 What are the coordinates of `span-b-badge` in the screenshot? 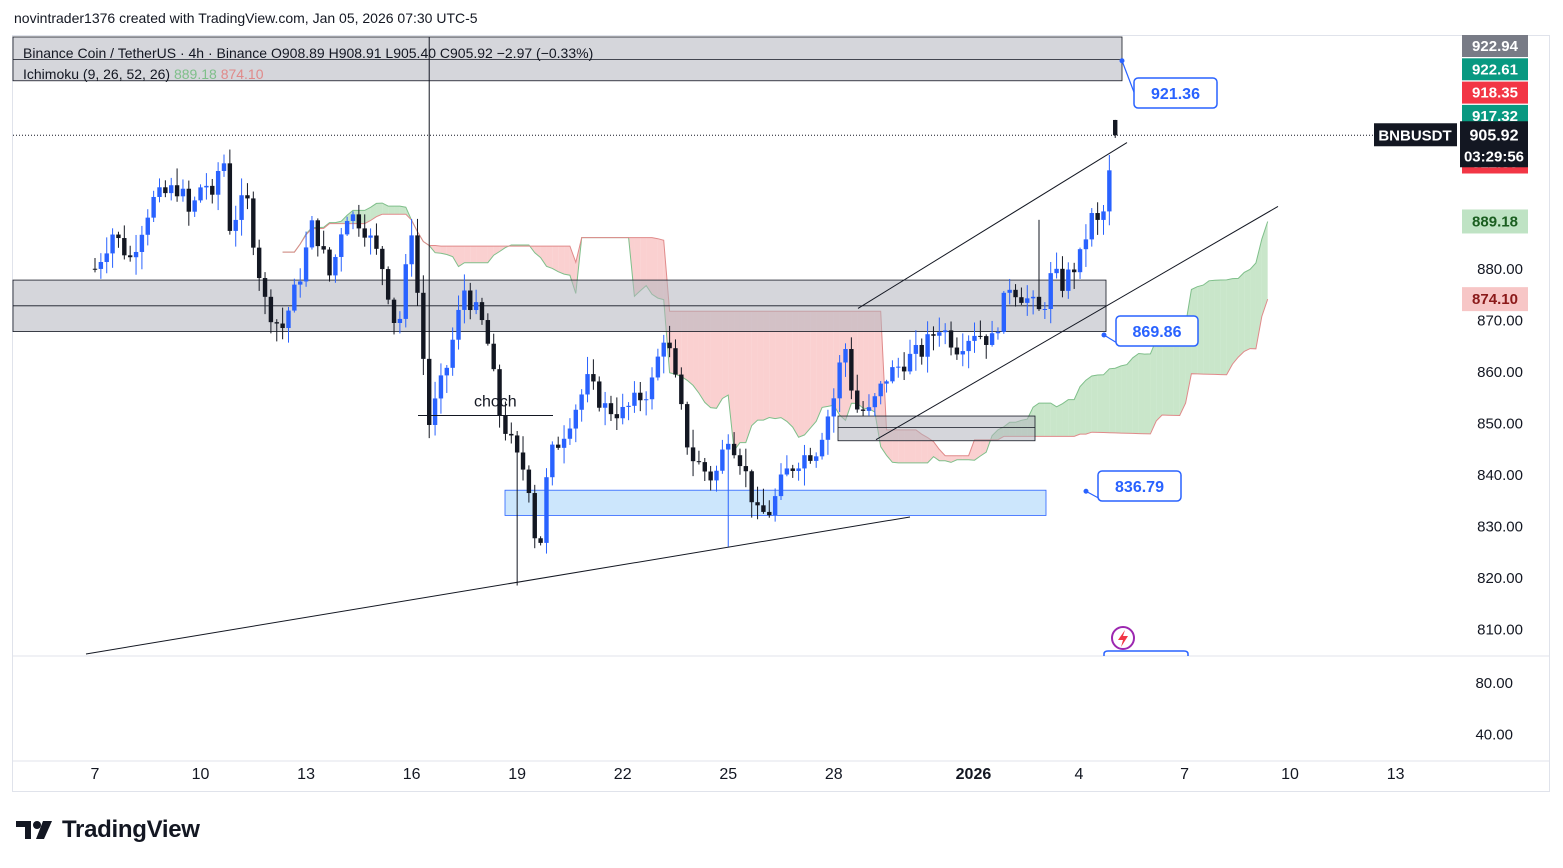 It's located at (1495, 299).